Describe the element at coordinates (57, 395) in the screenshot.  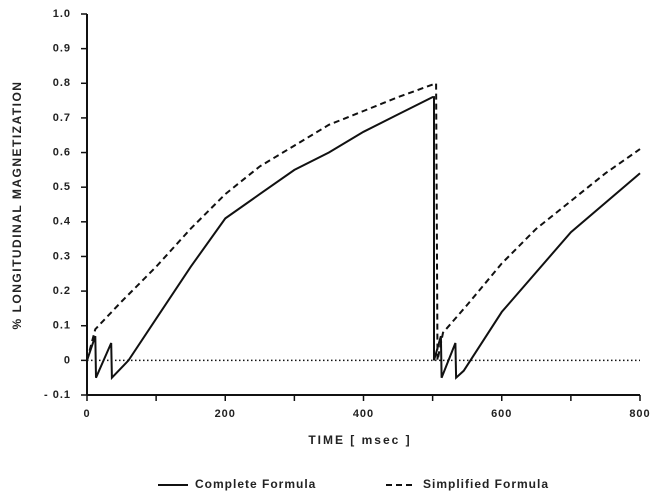
I see `y-tick-label: - 0.1` at that location.